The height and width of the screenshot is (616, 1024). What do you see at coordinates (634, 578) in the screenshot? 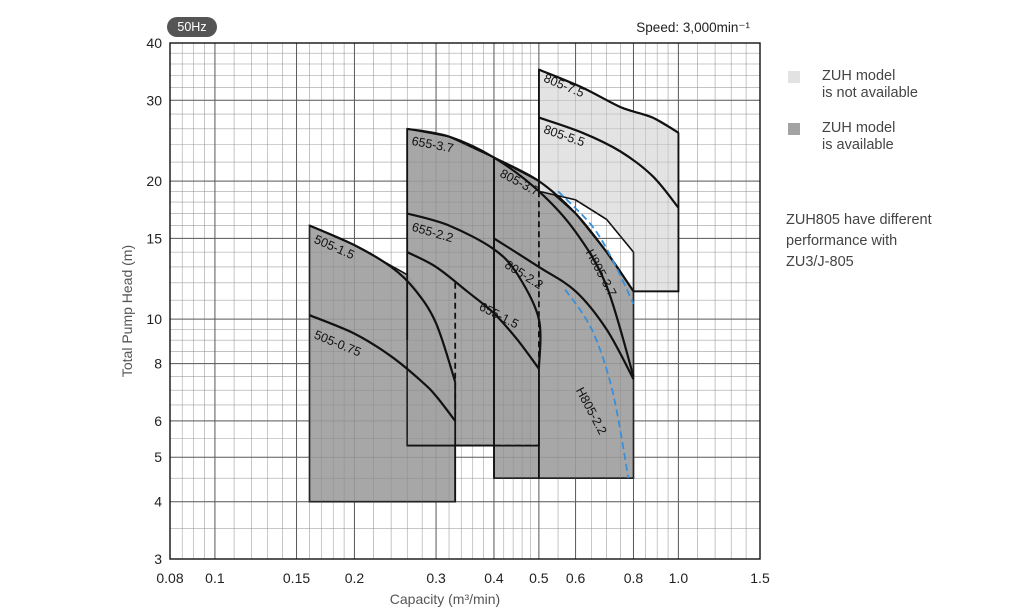
I see `x-tick-label: 0.8` at bounding box center [634, 578].